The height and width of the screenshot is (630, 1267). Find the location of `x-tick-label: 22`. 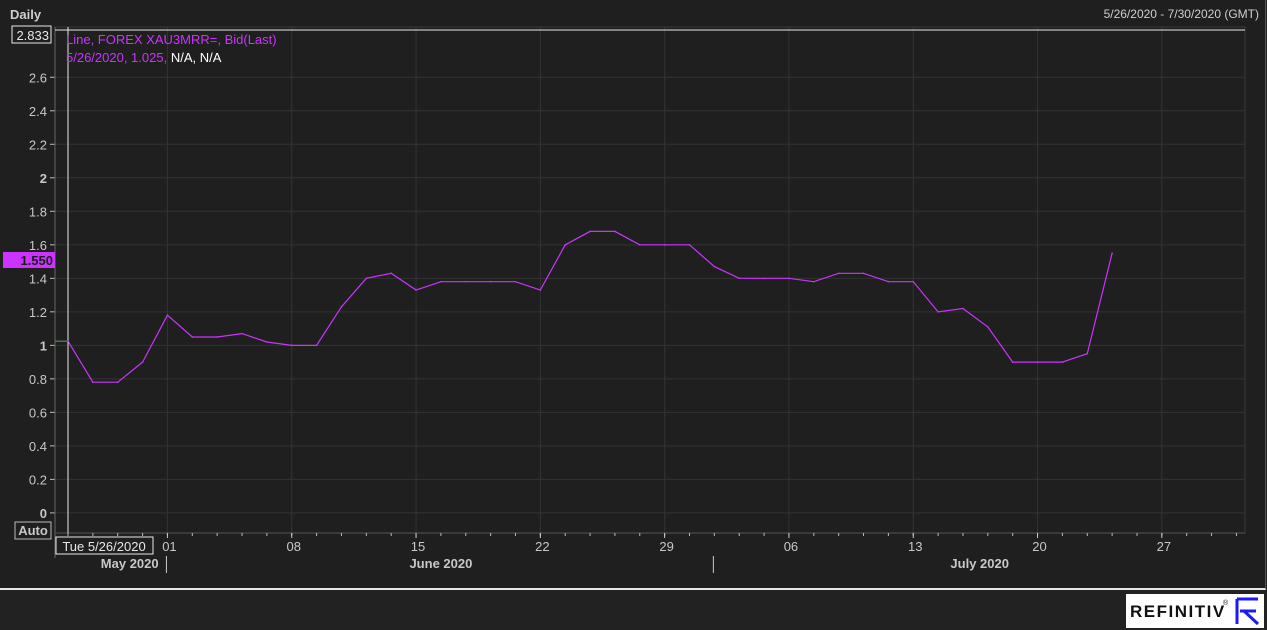

x-tick-label: 22 is located at coordinates (542, 546).